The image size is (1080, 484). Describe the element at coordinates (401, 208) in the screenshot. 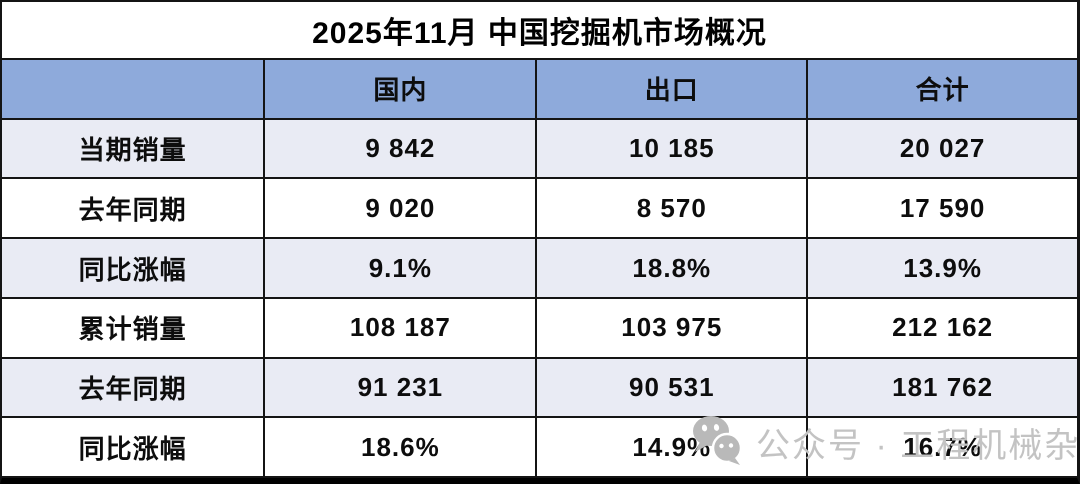

I see `value-cell: 9 020` at that location.